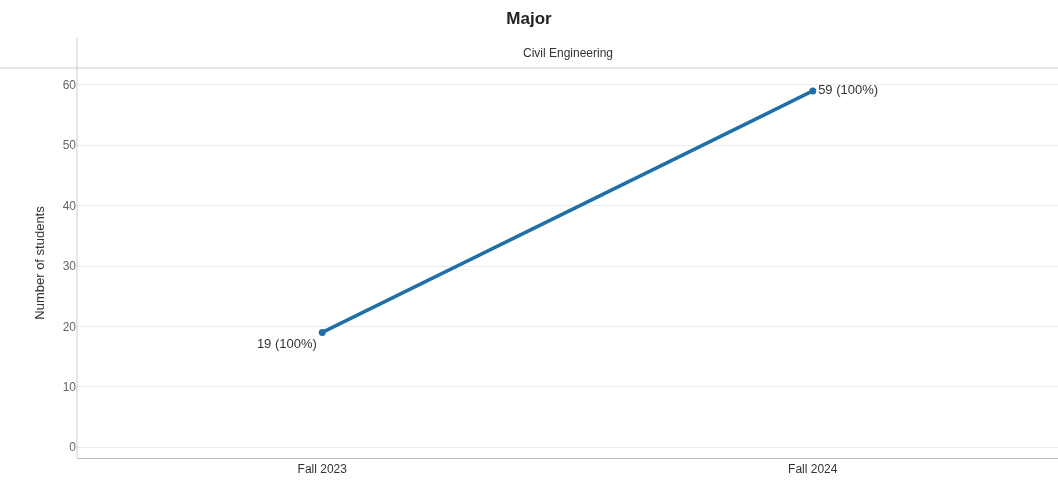 The height and width of the screenshot is (483, 1058). Describe the element at coordinates (568, 53) in the screenshot. I see `chart-subtitle: Civil Engineering` at that location.